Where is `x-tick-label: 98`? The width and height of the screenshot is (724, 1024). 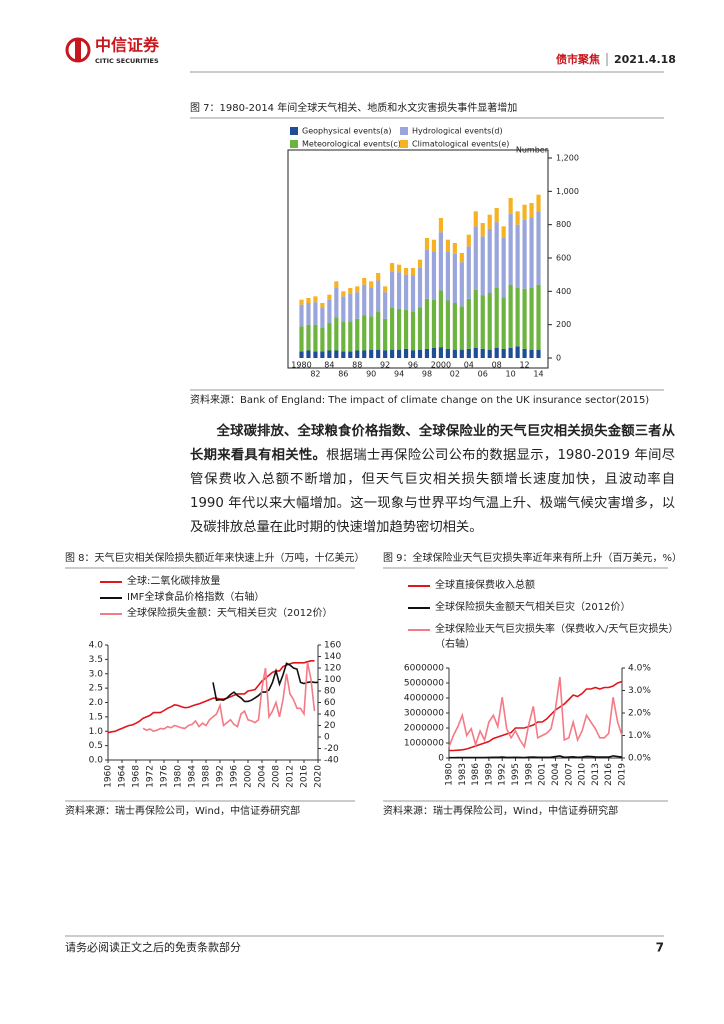 x-tick-label: 98 is located at coordinates (427, 374).